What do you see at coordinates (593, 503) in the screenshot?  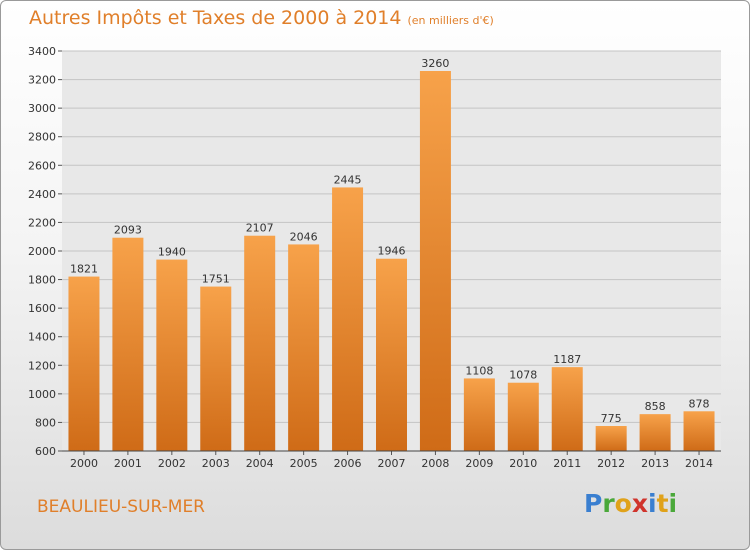 I see `logo-letter: P` at bounding box center [593, 503].